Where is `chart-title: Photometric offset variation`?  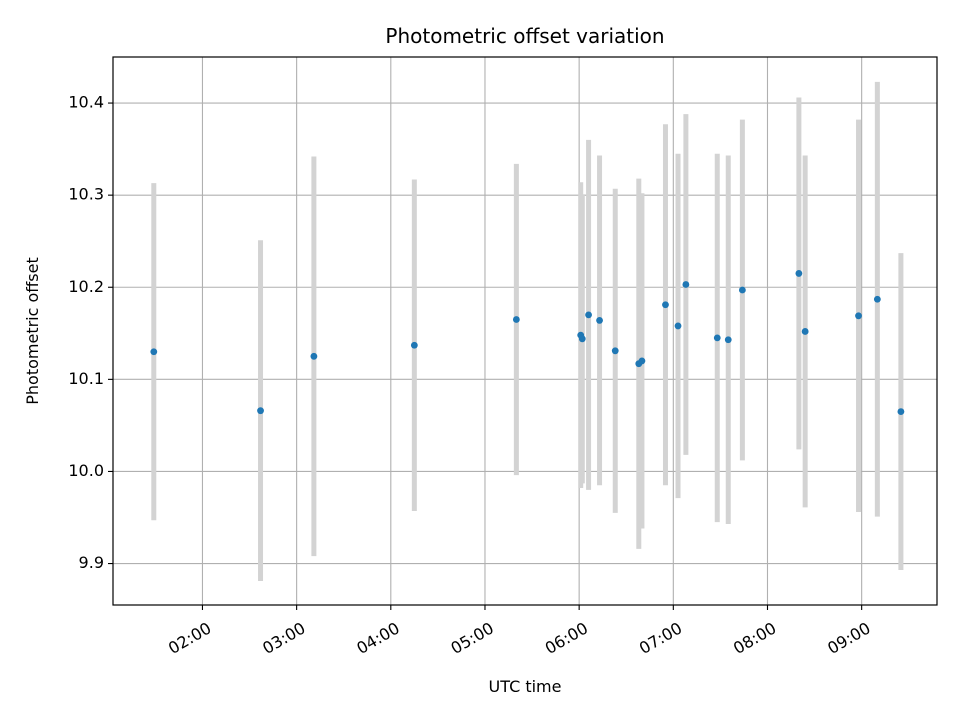 chart-title: Photometric offset variation is located at coordinates (524, 36).